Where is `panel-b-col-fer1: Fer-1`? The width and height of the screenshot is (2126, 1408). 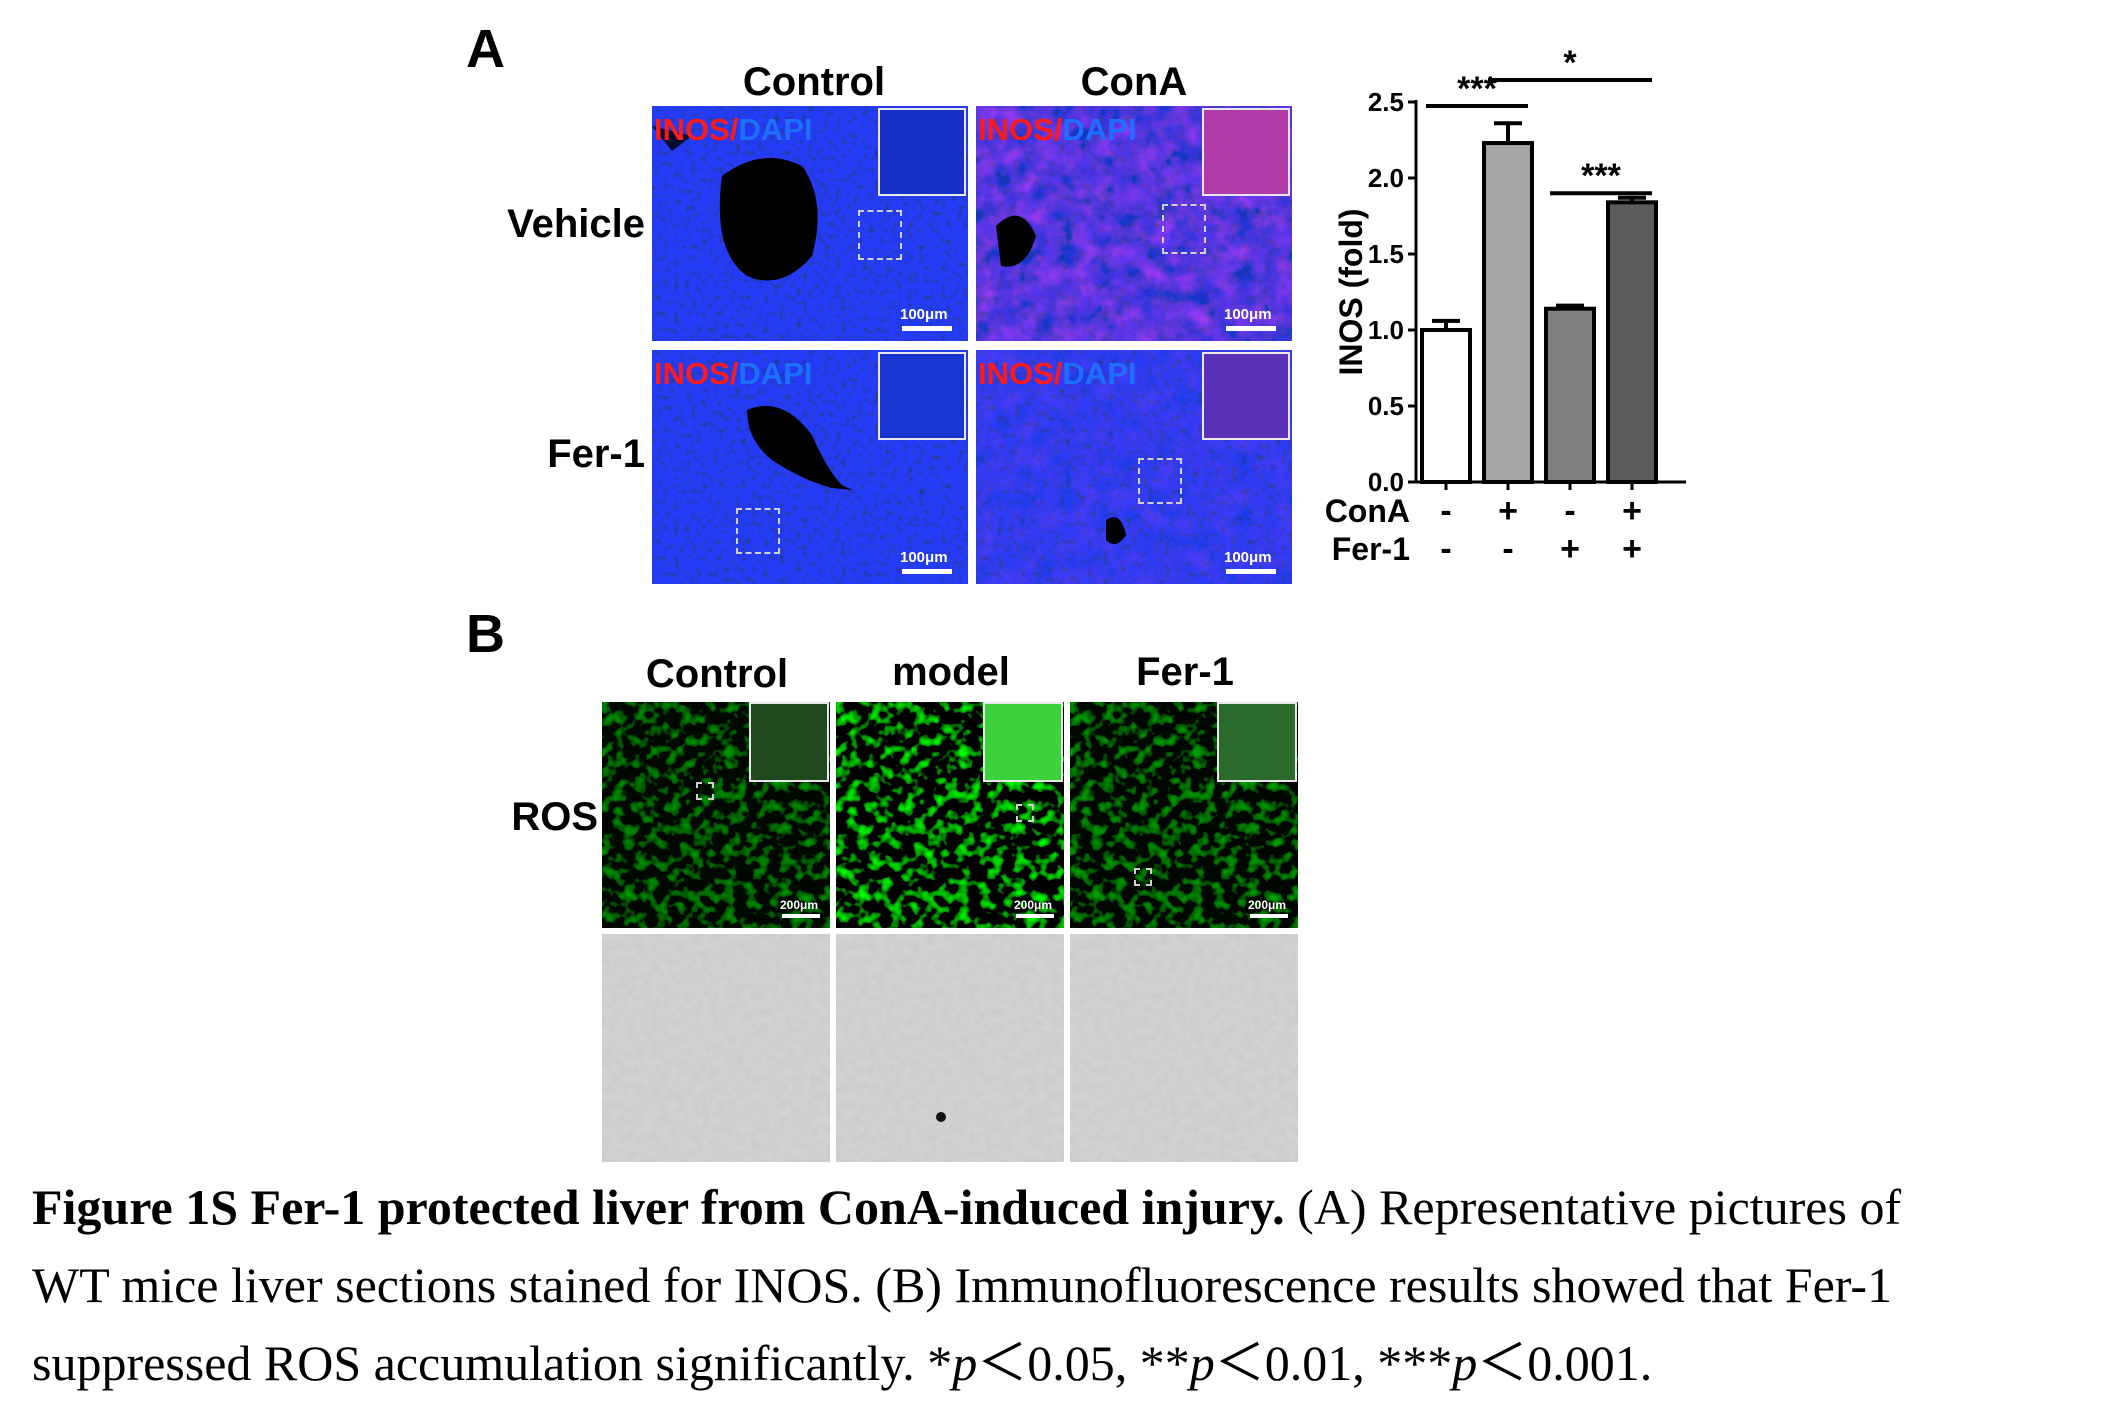 panel-b-col-fer1: Fer-1 is located at coordinates (1185, 672).